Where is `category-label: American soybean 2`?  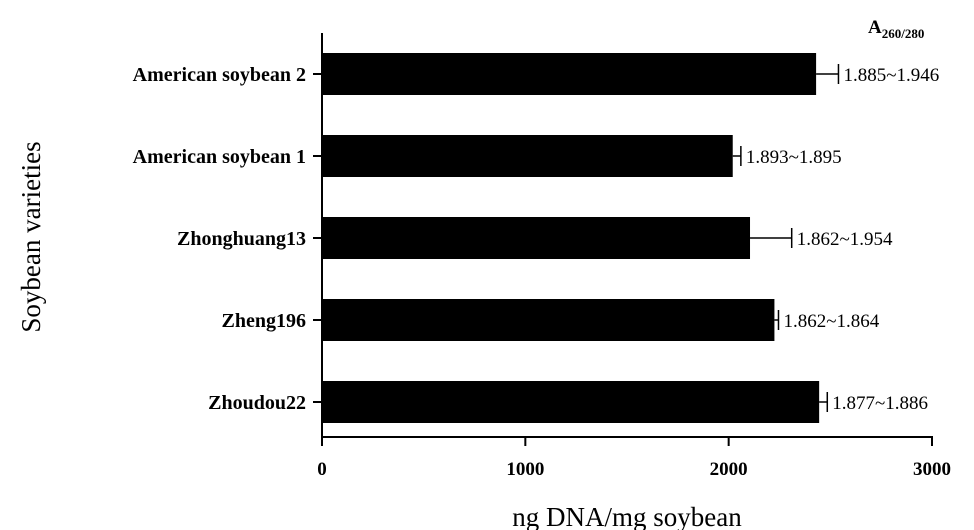
category-label: American soybean 2 is located at coordinates (219, 75).